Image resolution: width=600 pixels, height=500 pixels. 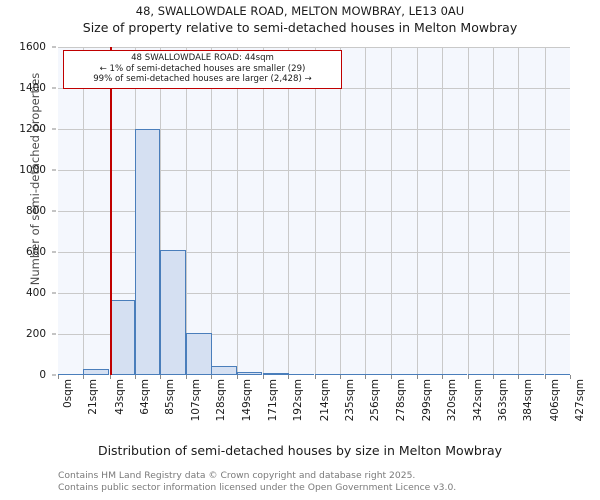 What do you see at coordinates (32, 47) in the screenshot?
I see `y-axis-tick-label: 1600` at bounding box center [32, 47].